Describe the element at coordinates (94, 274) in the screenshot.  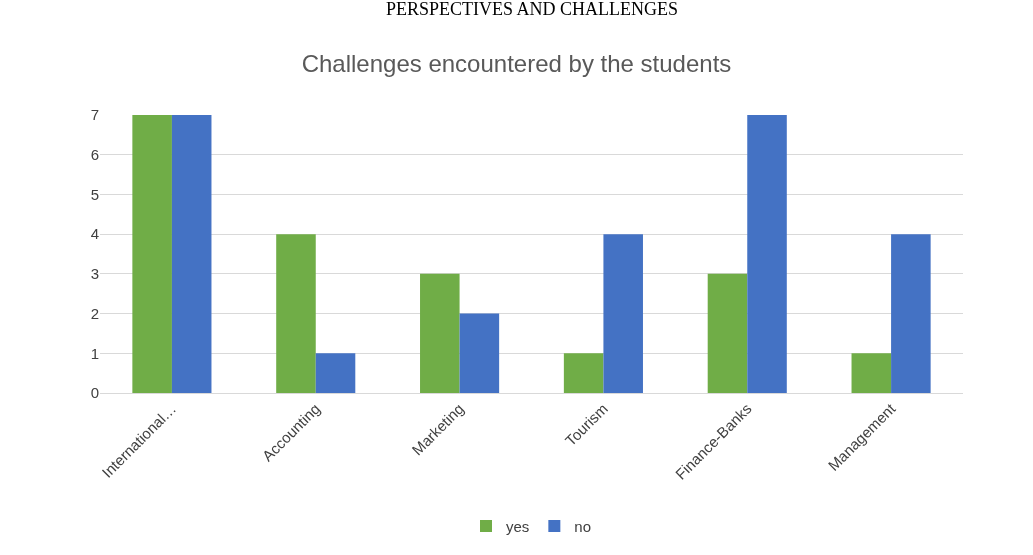
I see `y-tick-label: 3` at that location.